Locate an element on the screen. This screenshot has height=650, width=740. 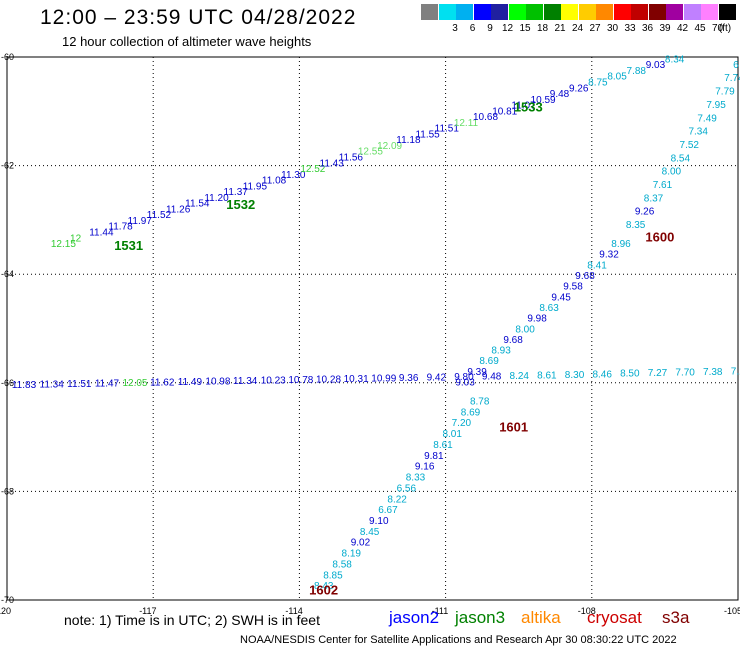
swh-value: 8.61 is located at coordinates (443, 445).